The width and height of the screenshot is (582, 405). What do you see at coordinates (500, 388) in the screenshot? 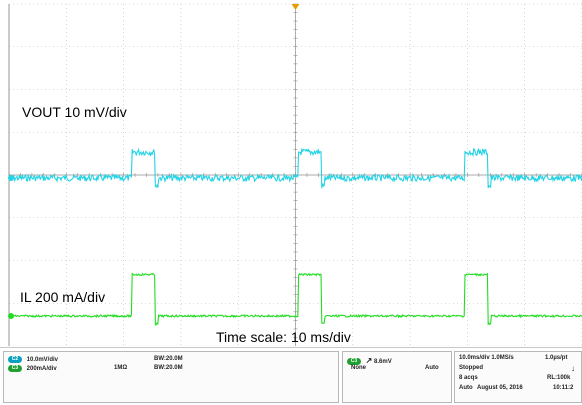
I see `capture-date: August 05, 2016` at bounding box center [500, 388].